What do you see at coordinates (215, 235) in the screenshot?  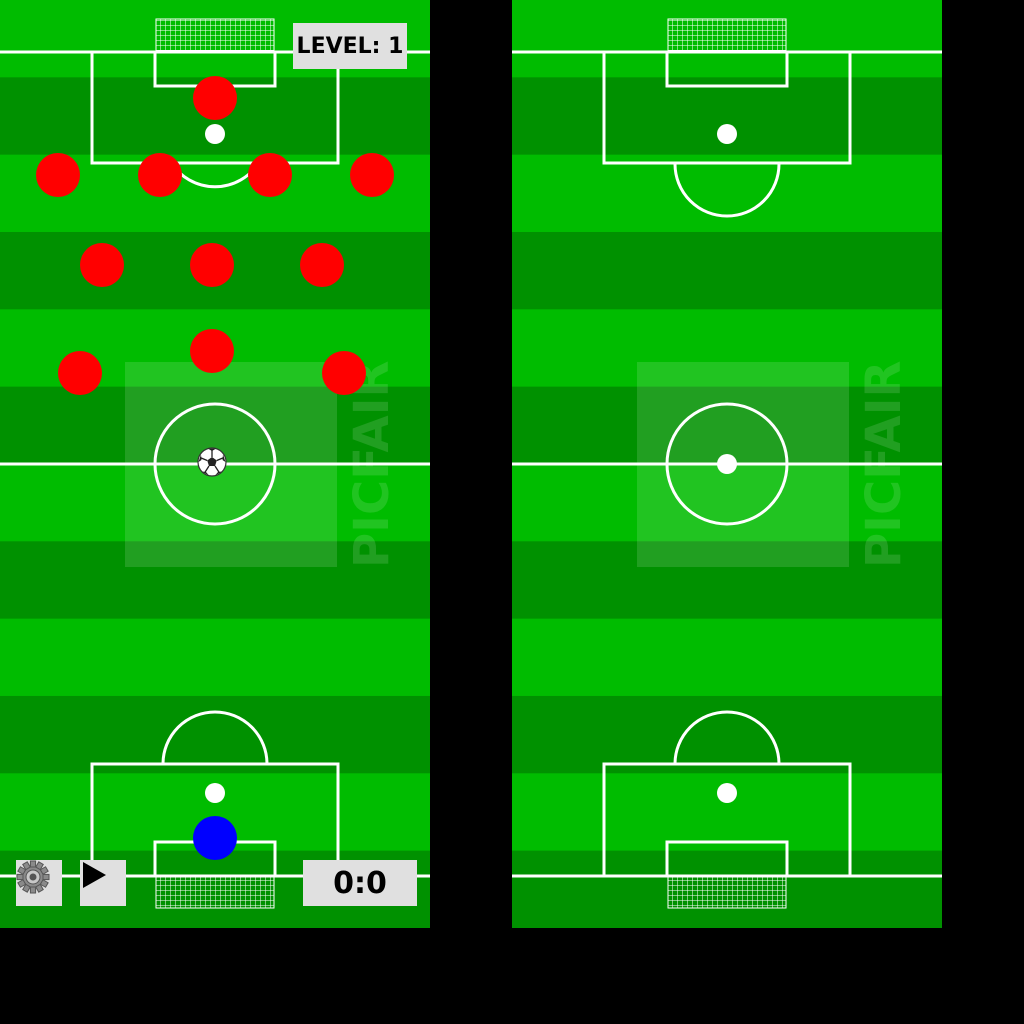 I see `opponent-team` at bounding box center [215, 235].